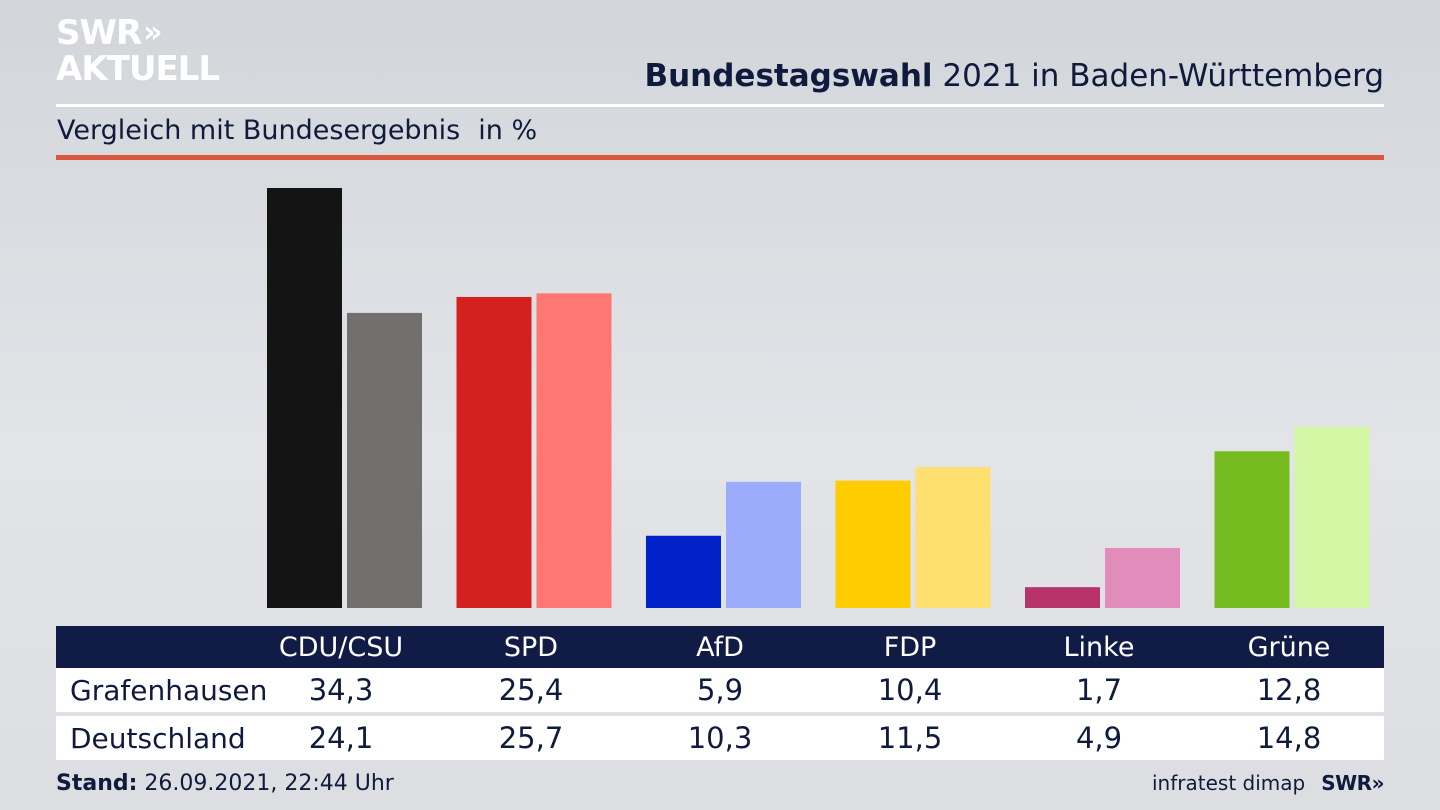 The height and width of the screenshot is (810, 1440). I want to click on subtitle-text: Vergleich mit Bundesergebnis, so click(259, 130).